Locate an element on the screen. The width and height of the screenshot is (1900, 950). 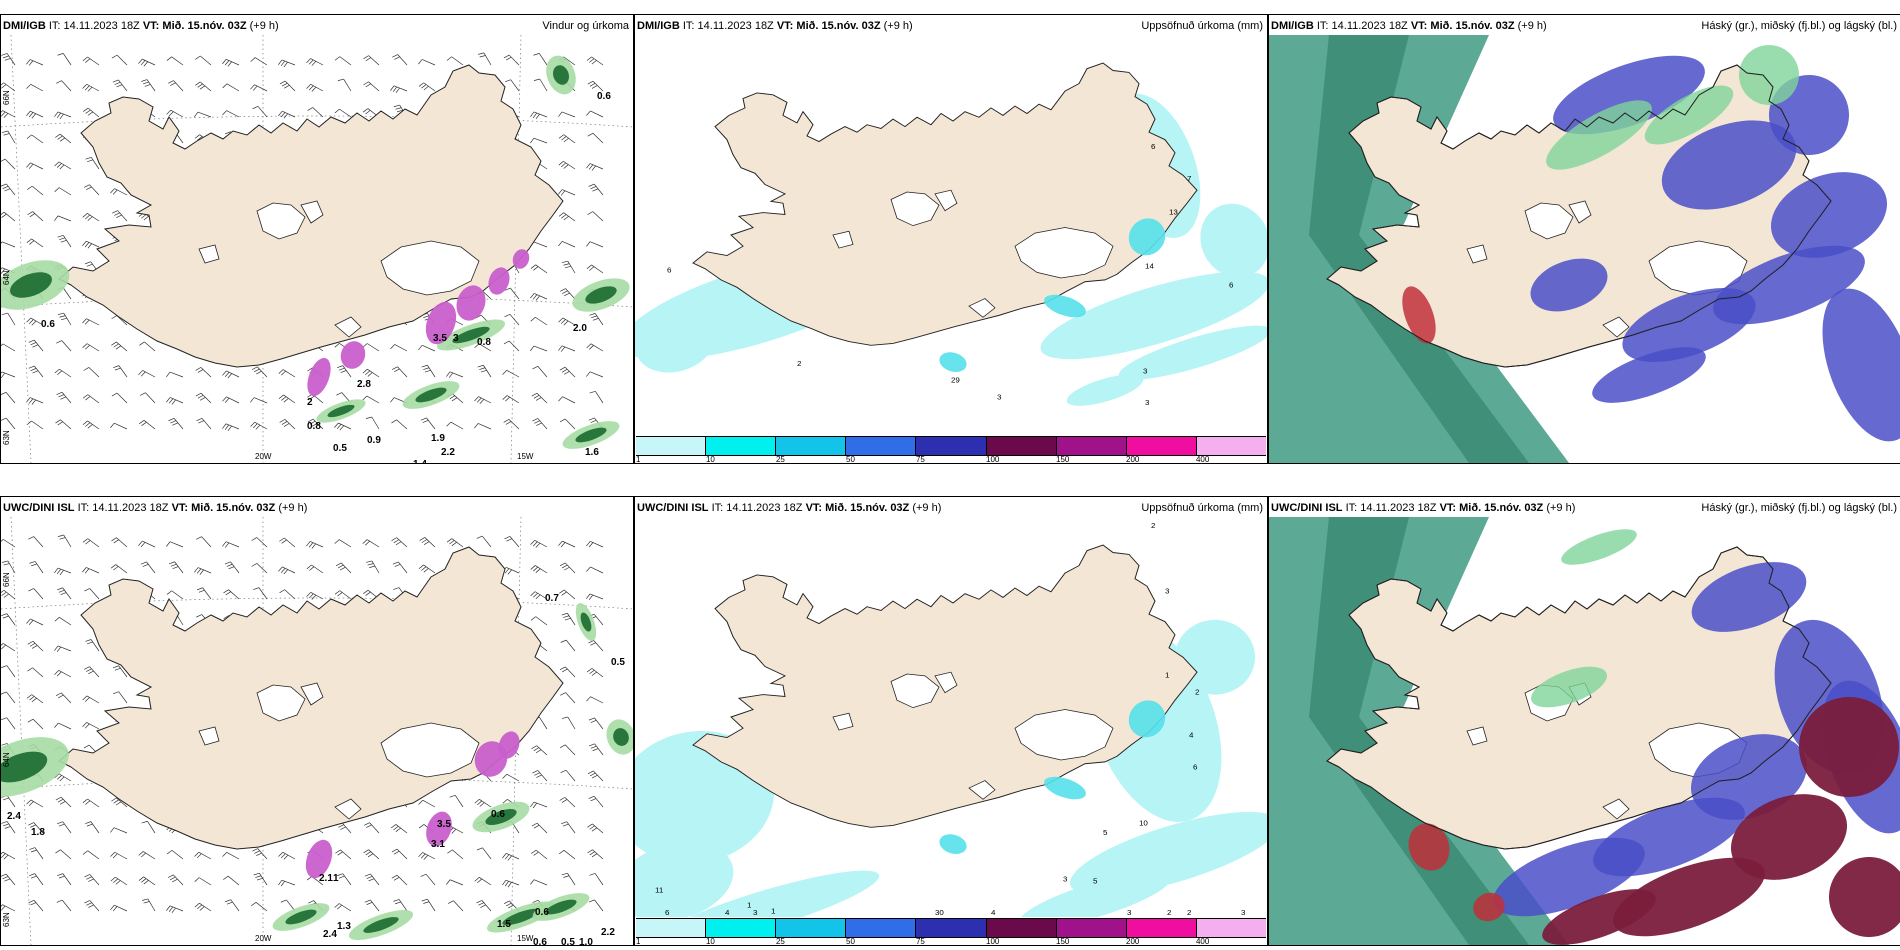
source-label: DMI/IGB is located at coordinates (1292, 26).